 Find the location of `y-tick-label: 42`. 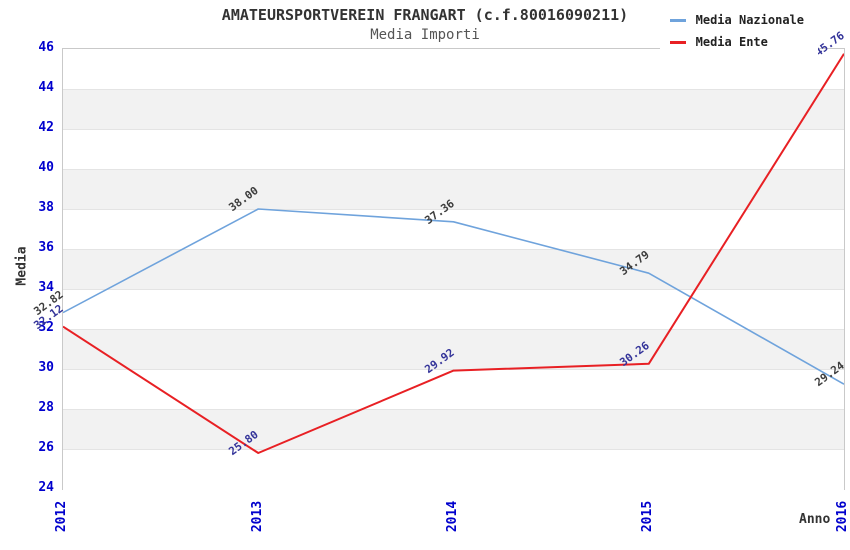

y-tick-label: 42 is located at coordinates (46, 127).